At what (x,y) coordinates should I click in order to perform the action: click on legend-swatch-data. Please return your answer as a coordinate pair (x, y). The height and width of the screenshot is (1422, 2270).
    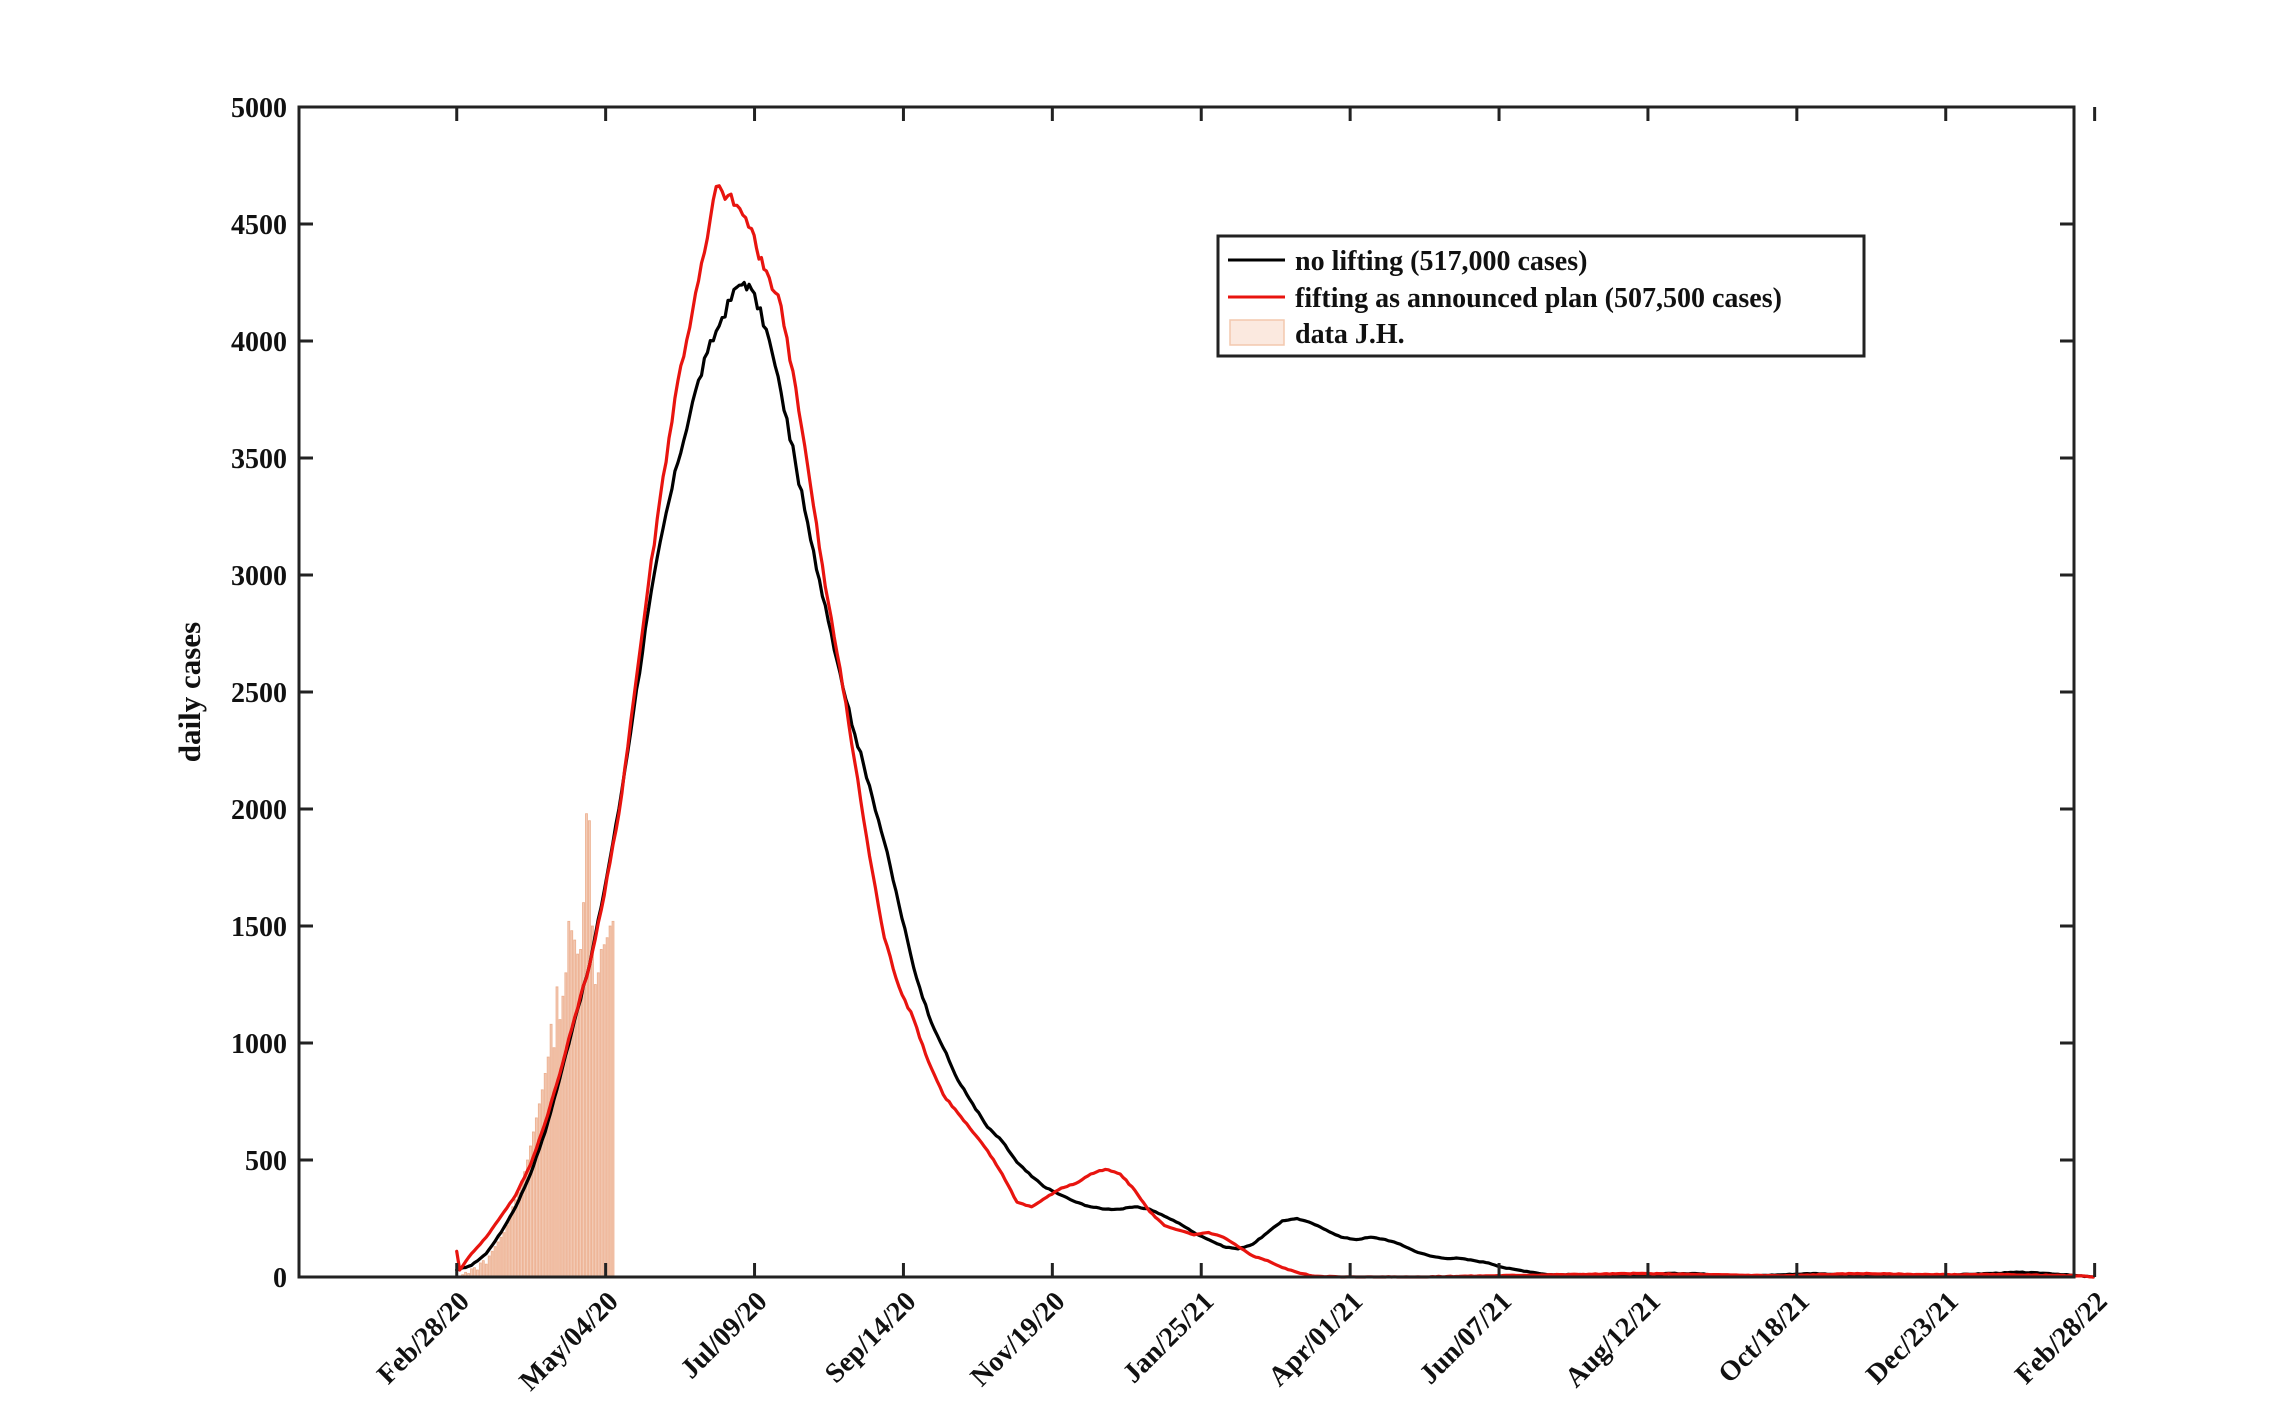
    Looking at the image, I should click on (1257, 332).